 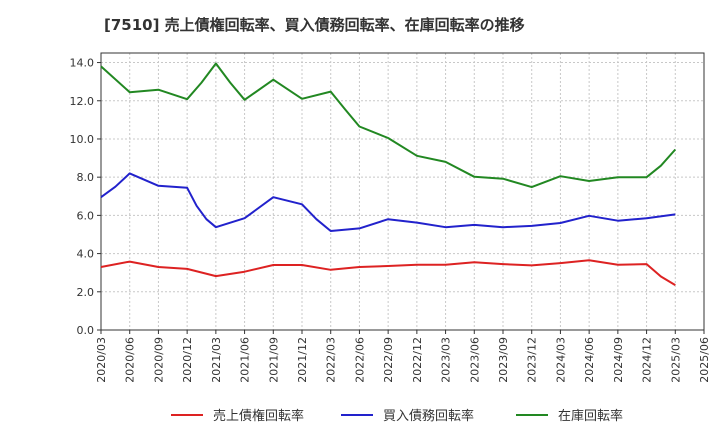 What do you see at coordinates (474, 360) in the screenshot?
I see `x-tick-label: 2023/06` at bounding box center [474, 360].